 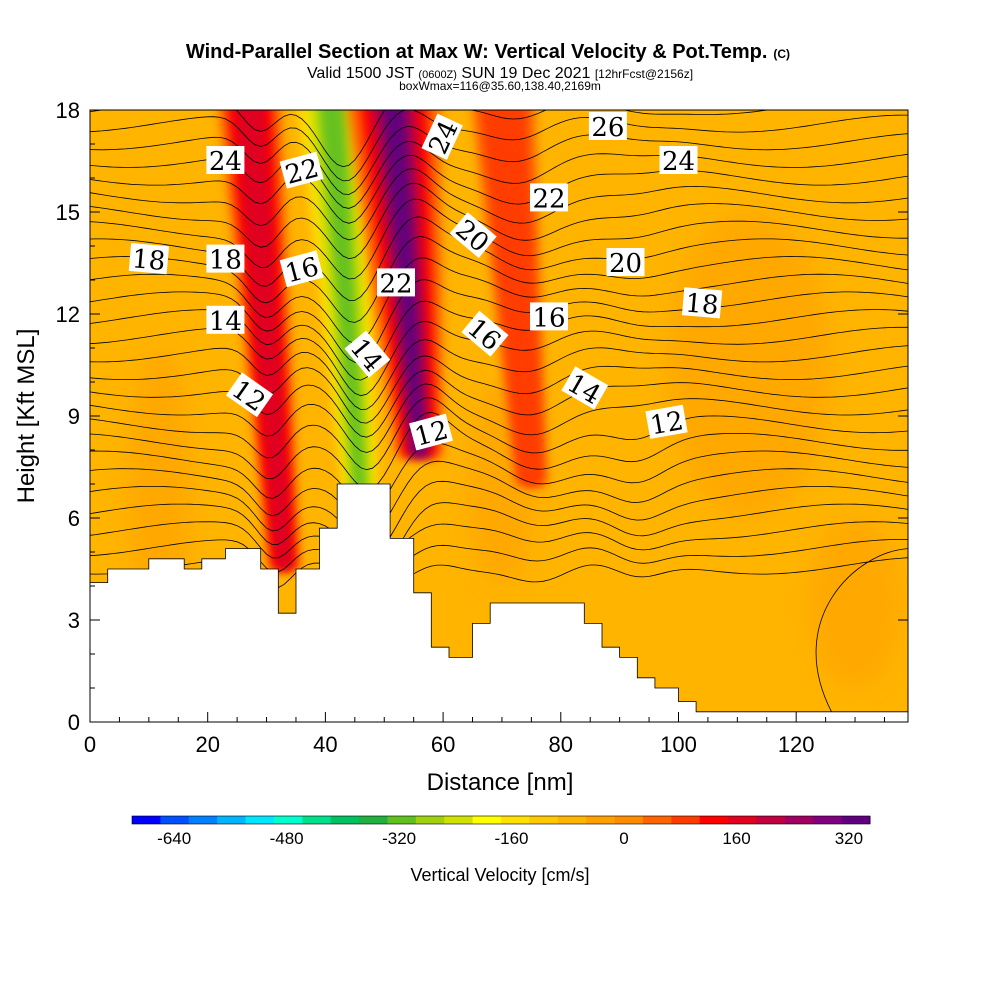 What do you see at coordinates (499, 875) in the screenshot?
I see `colorbar-title: Vertical Velocity [cm/s]` at bounding box center [499, 875].